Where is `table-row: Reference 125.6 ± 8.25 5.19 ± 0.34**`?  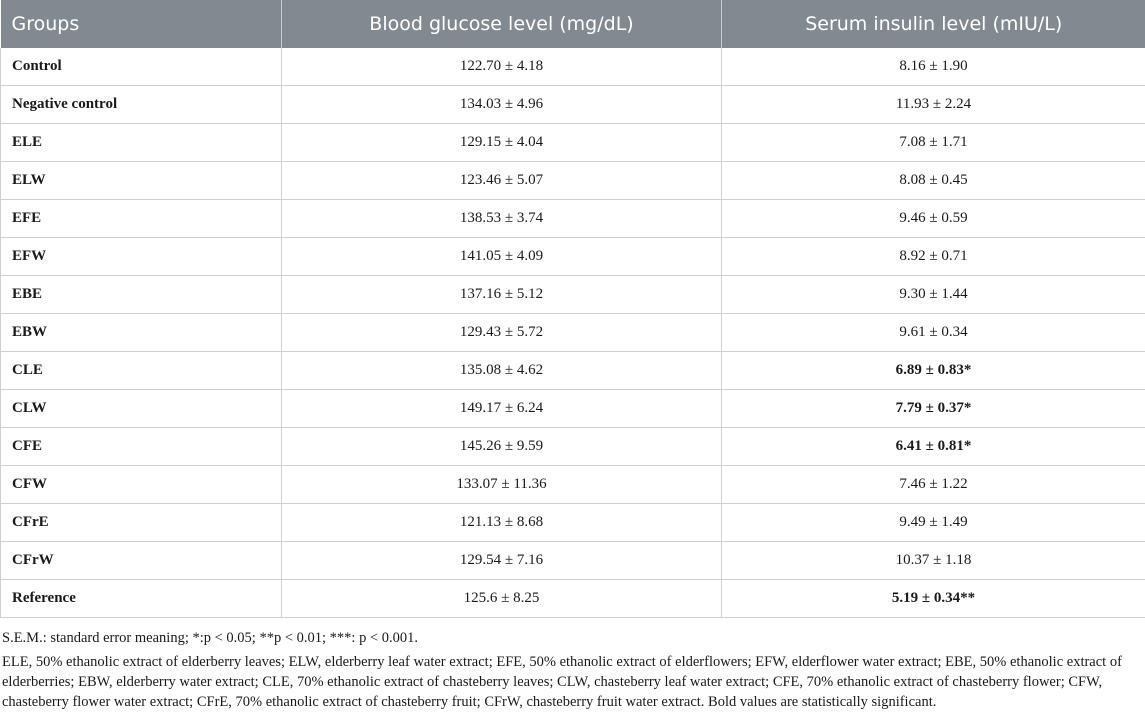
table-row: Reference 125.6 ± 8.25 5.19 ± 0.34** is located at coordinates (572, 598).